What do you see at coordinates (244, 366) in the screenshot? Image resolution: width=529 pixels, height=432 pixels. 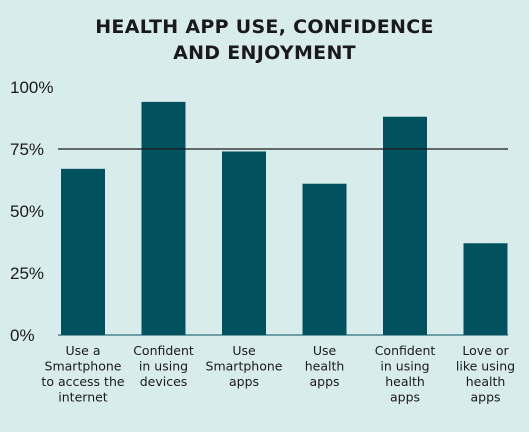 I see `x-category-label: Use Smartphone apps` at bounding box center [244, 366].